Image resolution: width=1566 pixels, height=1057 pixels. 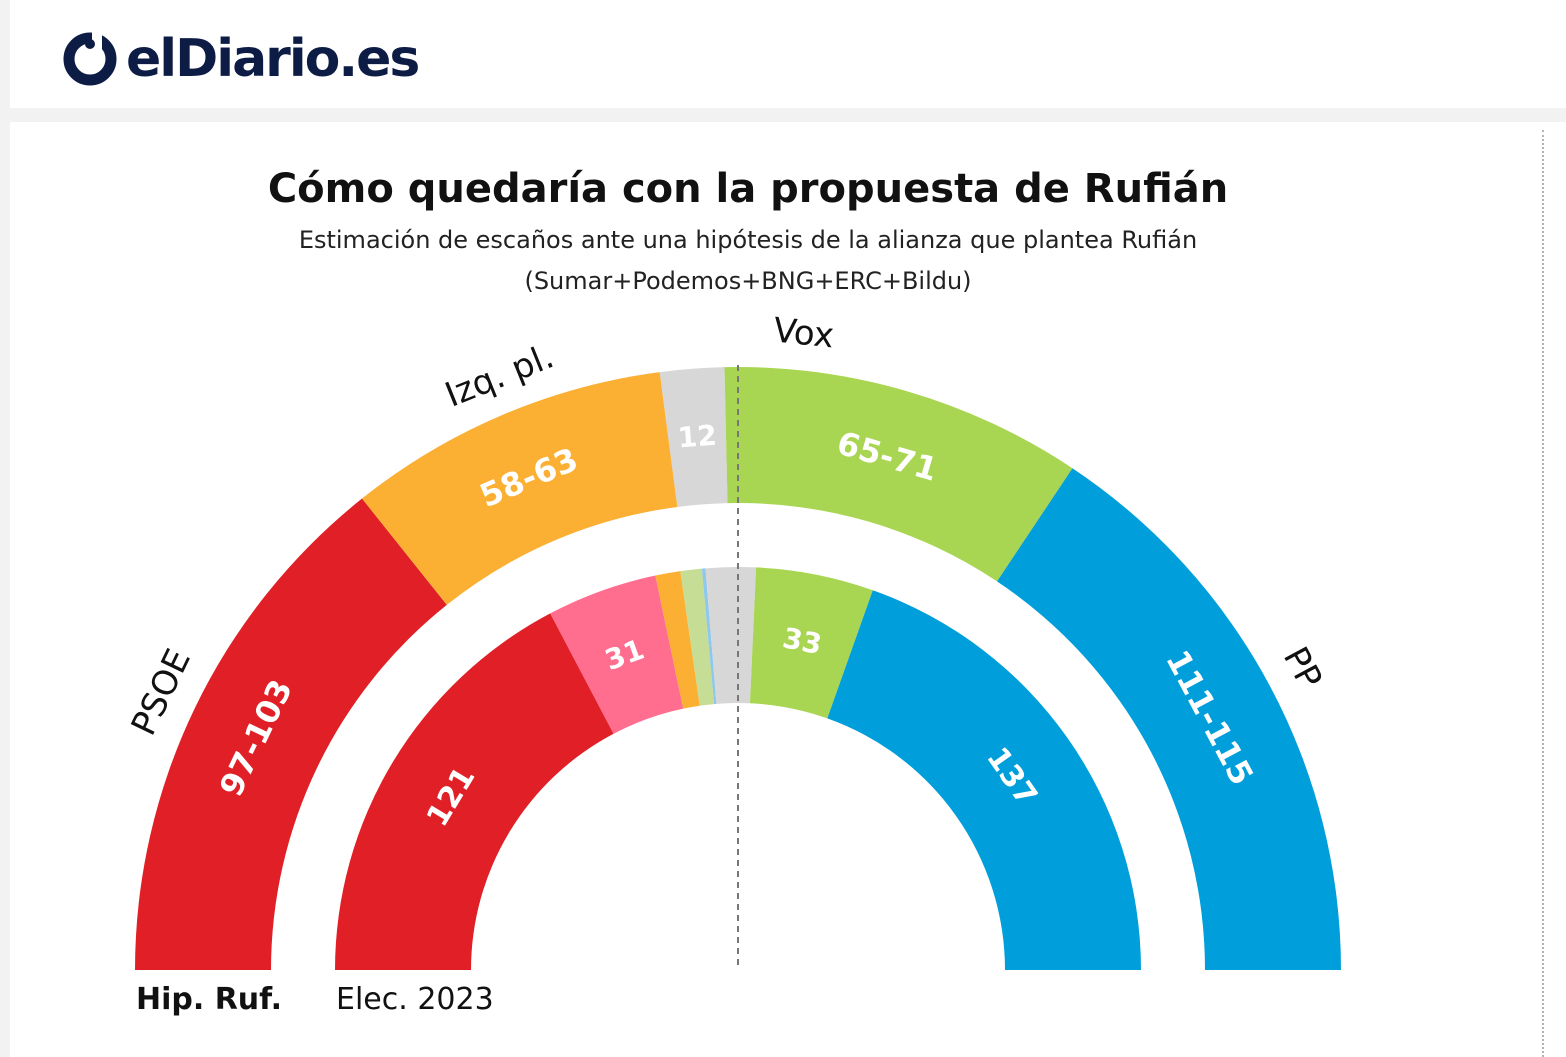 I want to click on site-logo: elDiario.es, so click(x=241, y=59).